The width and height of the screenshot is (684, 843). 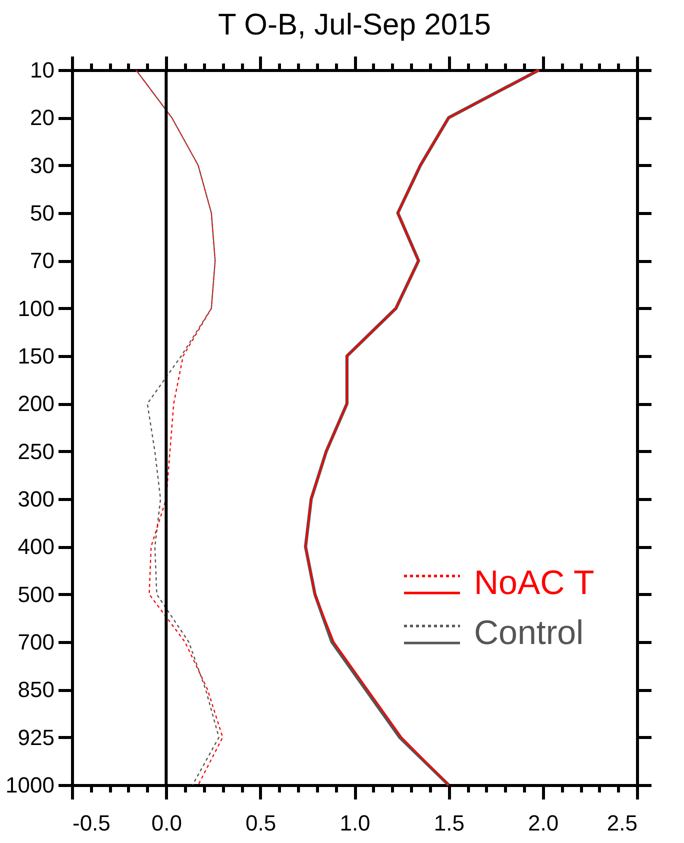 I want to click on y-tick-label: 250, so click(x=36, y=451).